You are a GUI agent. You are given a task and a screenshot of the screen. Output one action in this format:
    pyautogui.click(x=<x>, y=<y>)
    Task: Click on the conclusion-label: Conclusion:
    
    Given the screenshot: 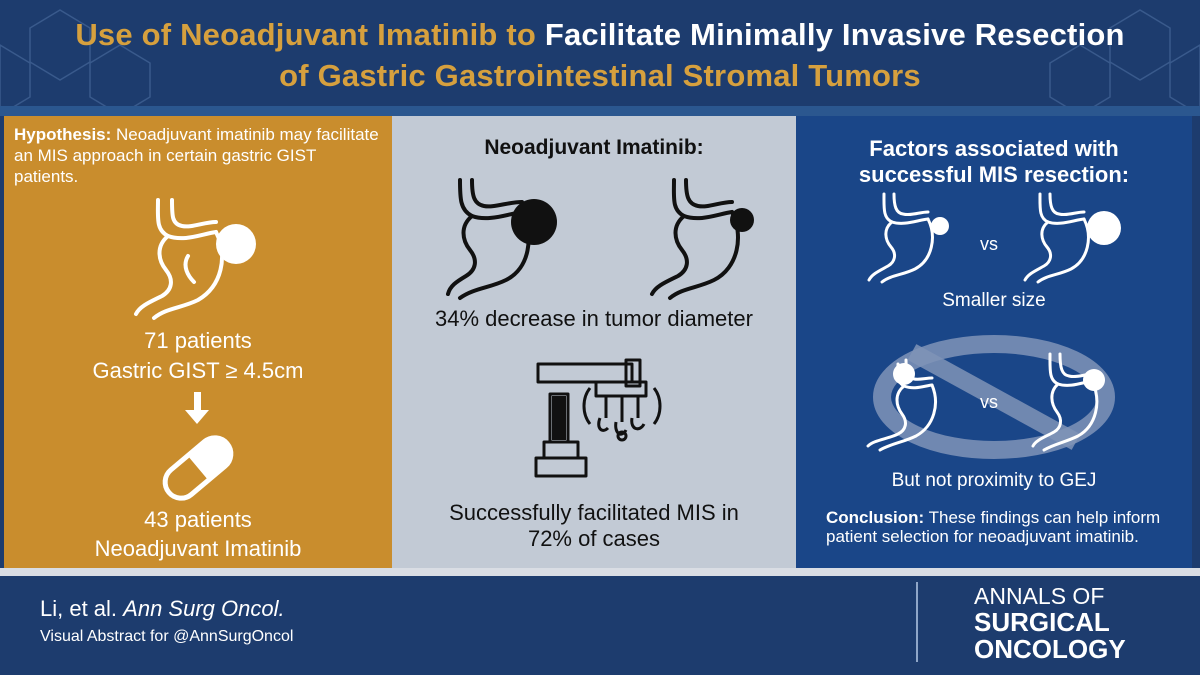 What is the action you would take?
    pyautogui.click(x=875, y=517)
    